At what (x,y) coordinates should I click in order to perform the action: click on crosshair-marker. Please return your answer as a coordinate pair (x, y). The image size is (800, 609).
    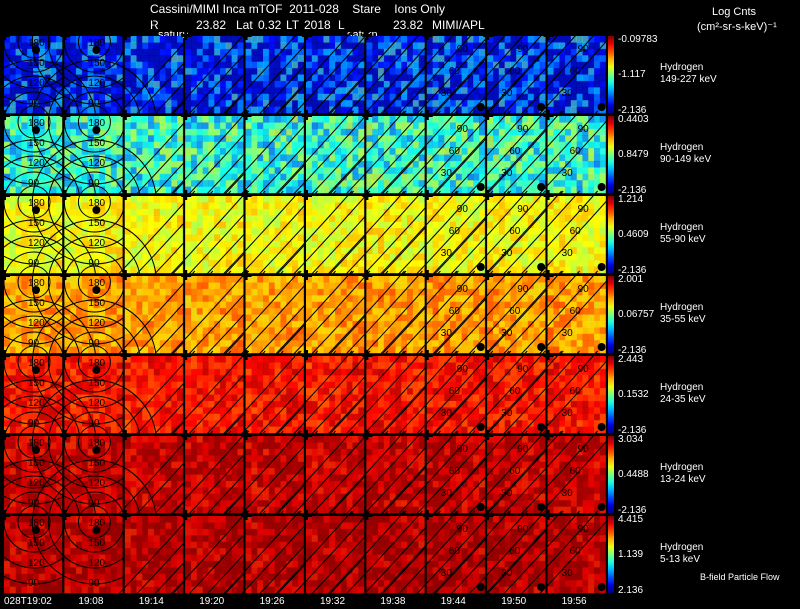
    Looking at the image, I should click on (4, 275).